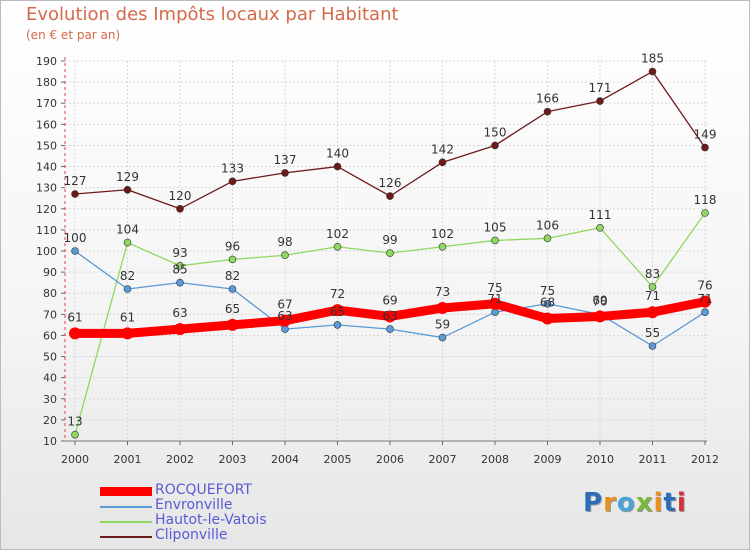  What do you see at coordinates (46, 145) in the screenshot?
I see `y-tick-label: 150` at bounding box center [46, 145].